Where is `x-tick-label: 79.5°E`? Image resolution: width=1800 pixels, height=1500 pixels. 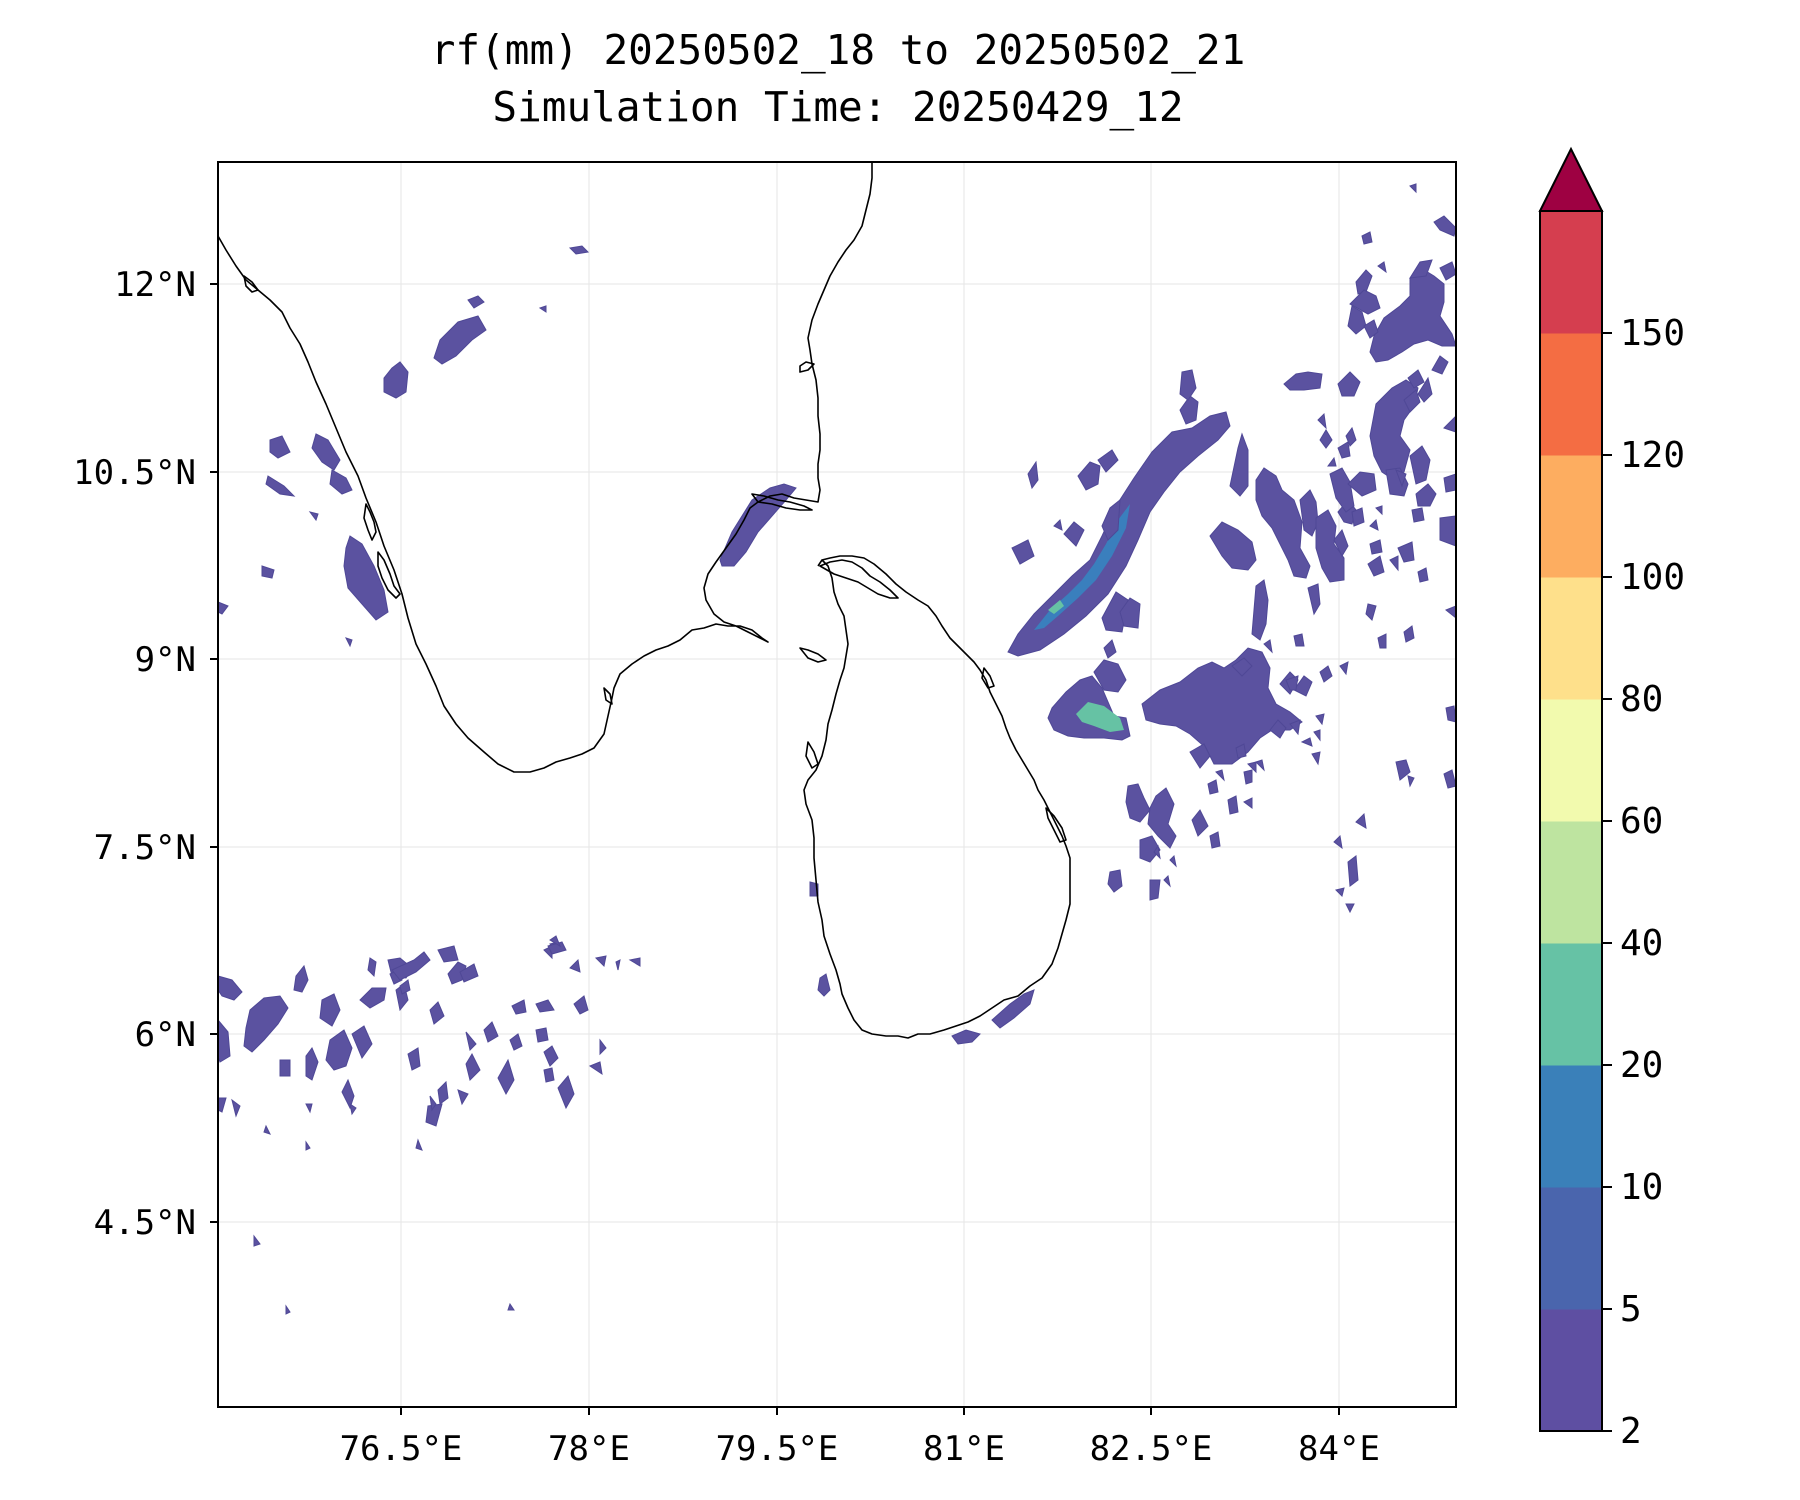
x-tick-label: 79.5°E is located at coordinates (777, 1449).